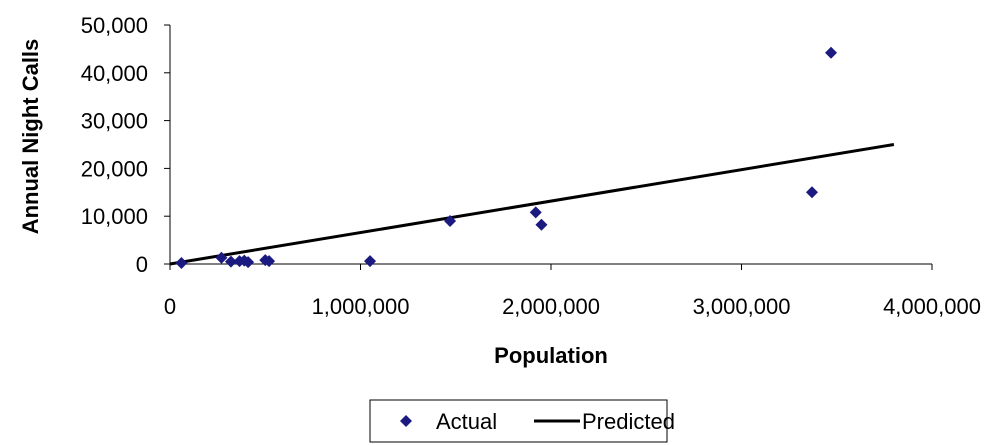 This screenshot has height=445, width=1000. Describe the element at coordinates (142, 264) in the screenshot. I see `y-tick-label: 0` at that location.